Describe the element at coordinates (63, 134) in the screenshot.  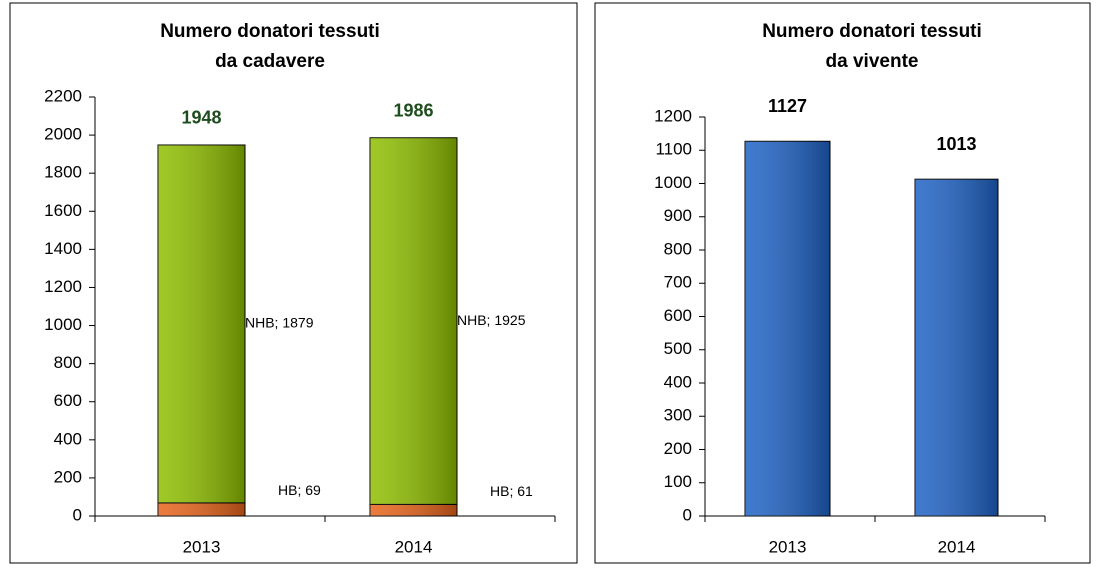
I see `y-tick-label: 2000` at that location.